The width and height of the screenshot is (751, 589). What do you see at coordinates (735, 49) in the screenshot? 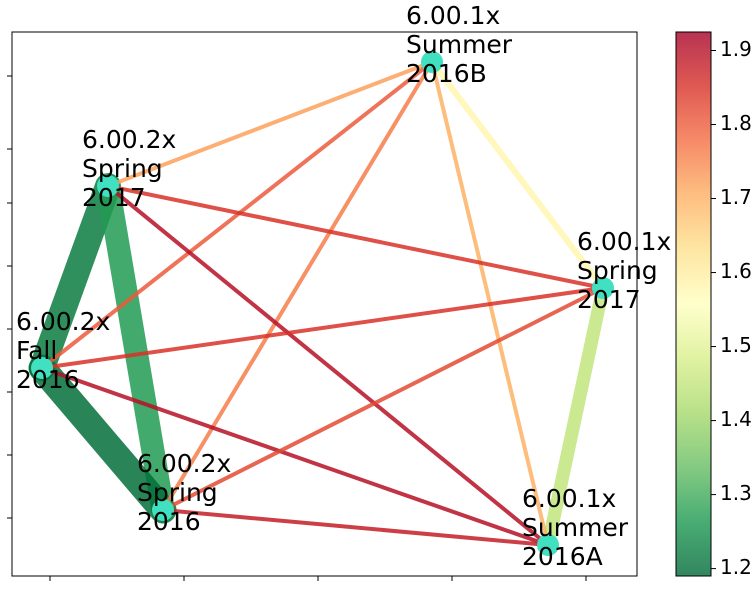
I see `colorbar-tick-label: 1.9` at bounding box center [735, 49].